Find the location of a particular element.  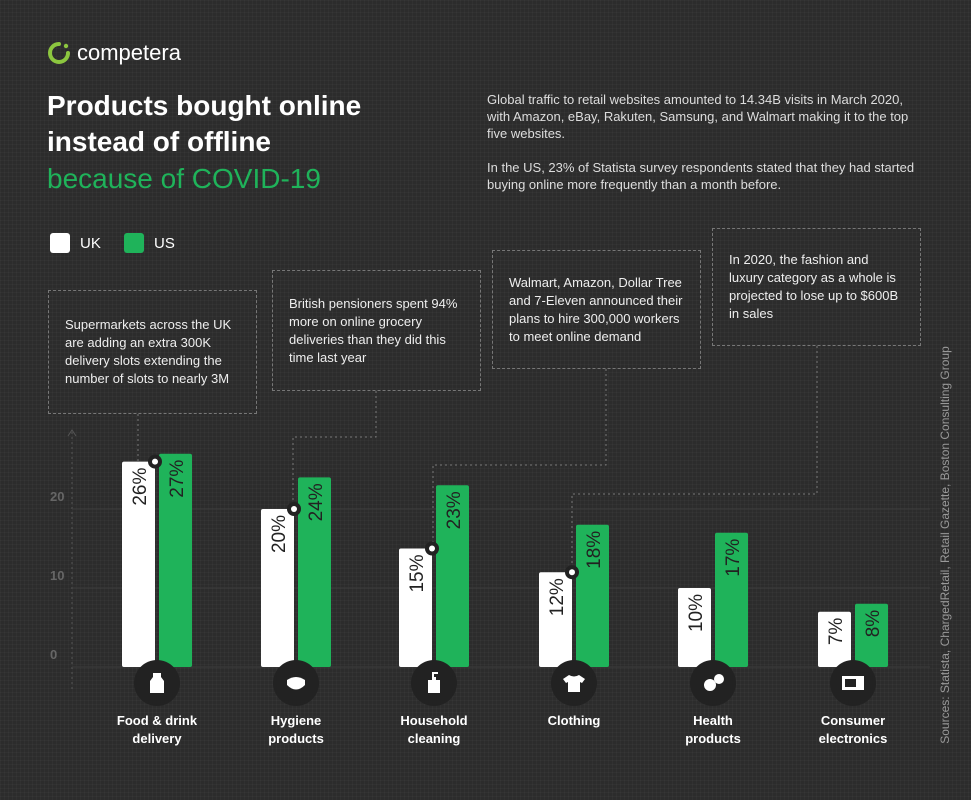

bar-value-label: 26% is located at coordinates (140, 486).